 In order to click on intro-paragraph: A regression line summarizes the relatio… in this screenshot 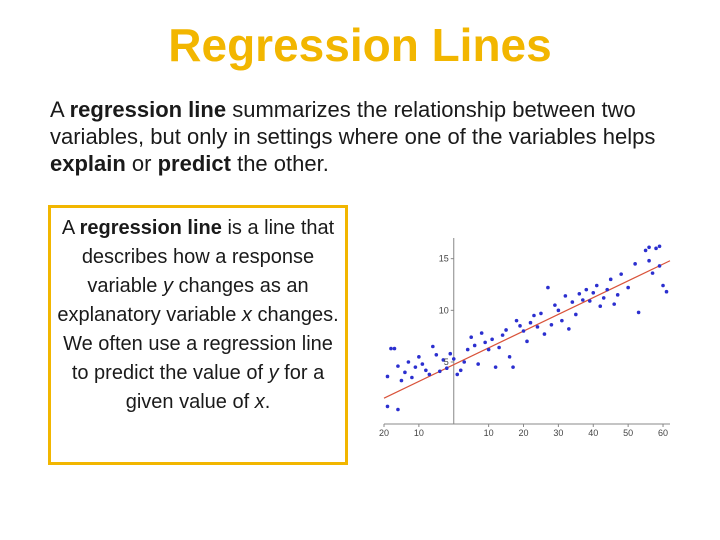, I will do `click(370, 136)`.